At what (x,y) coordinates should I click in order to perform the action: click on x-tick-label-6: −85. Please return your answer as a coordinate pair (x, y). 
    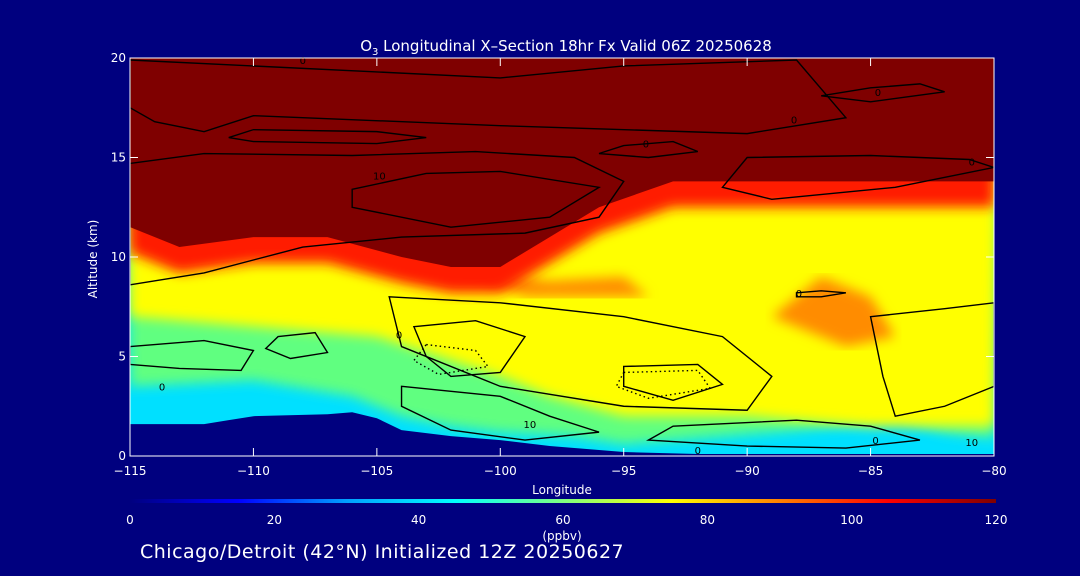
    Looking at the image, I should click on (870, 471).